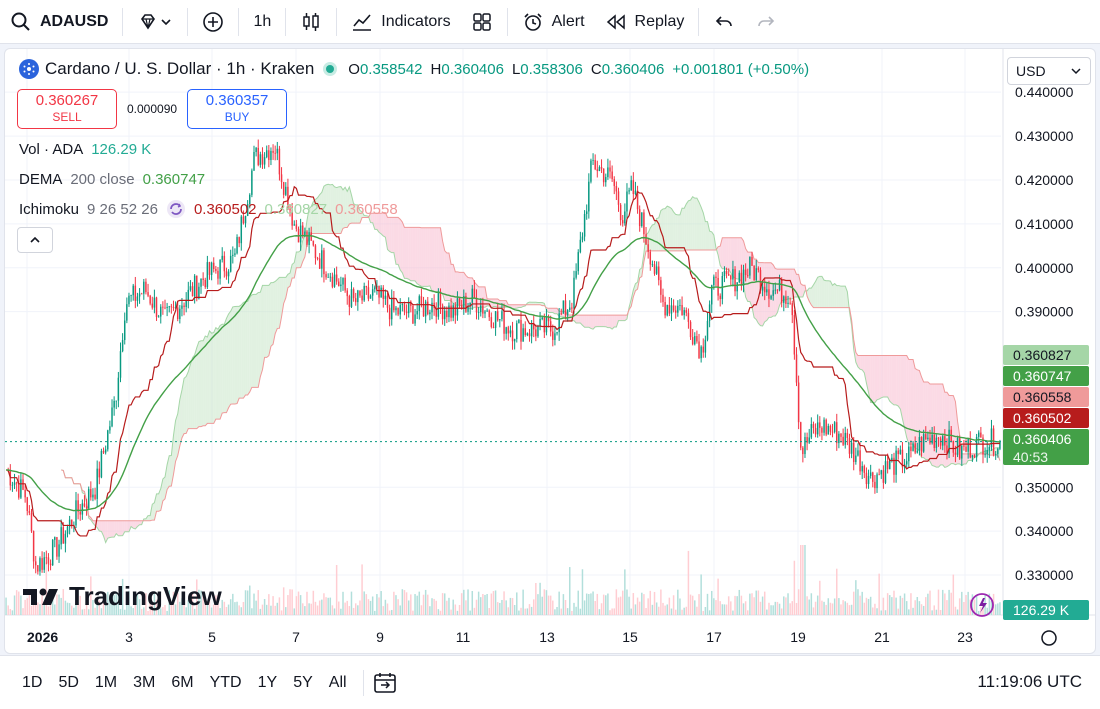 Image resolution: width=1100 pixels, height=709 pixels. What do you see at coordinates (568, 21) in the screenshot?
I see `alert-label: Alert` at bounding box center [568, 21].